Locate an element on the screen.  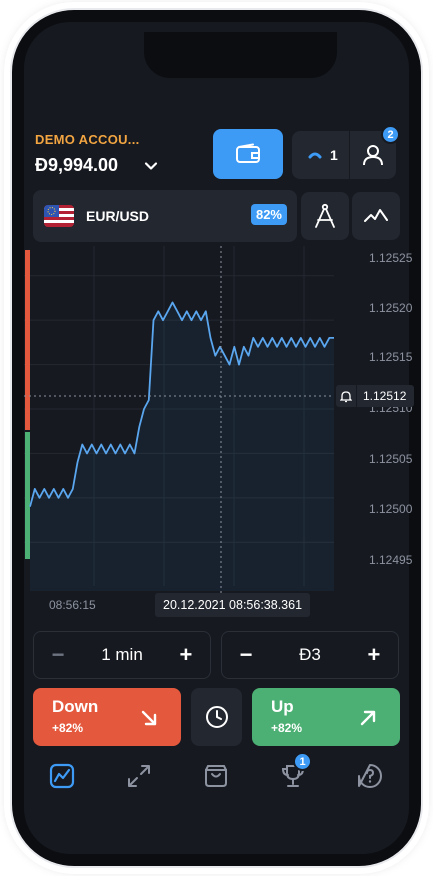
drawing-tools-button is located at coordinates (325, 216).